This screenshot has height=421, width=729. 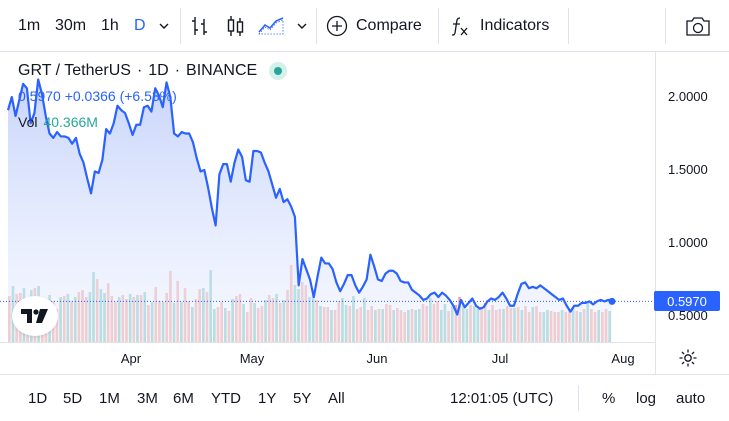 What do you see at coordinates (688, 169) in the screenshot?
I see `price-tick: 1.5000` at bounding box center [688, 169].